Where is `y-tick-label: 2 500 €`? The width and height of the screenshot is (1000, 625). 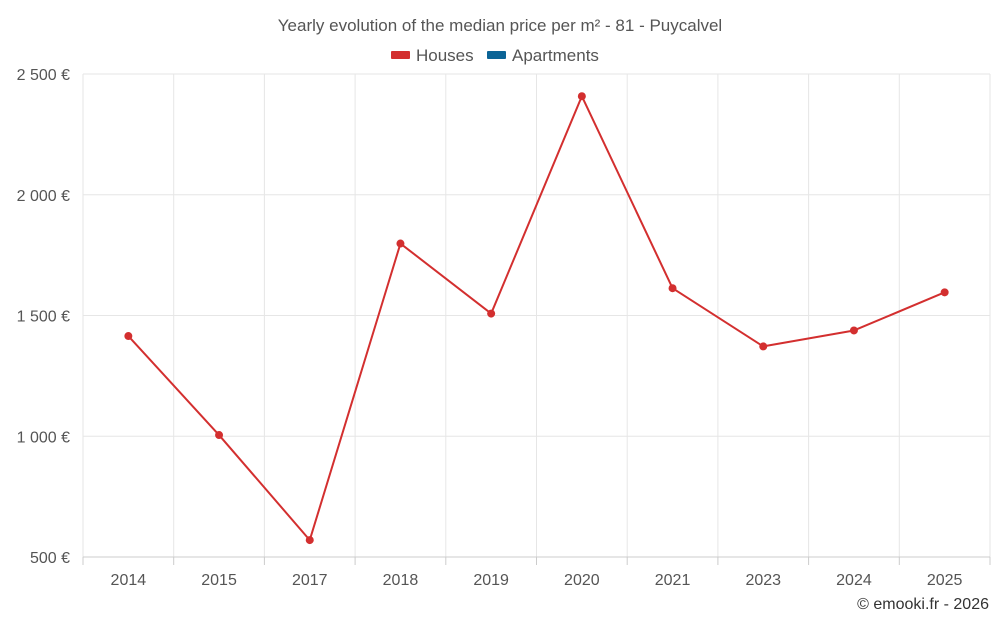
y-tick-label: 2 500 € is located at coordinates (43, 75).